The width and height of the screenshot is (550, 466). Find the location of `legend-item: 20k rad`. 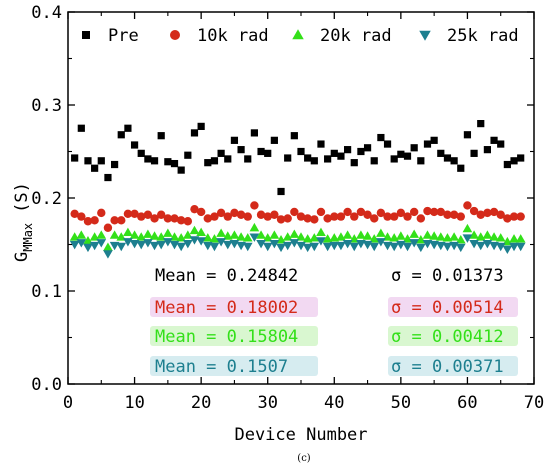

legend-item: 20k rad is located at coordinates (342, 36).